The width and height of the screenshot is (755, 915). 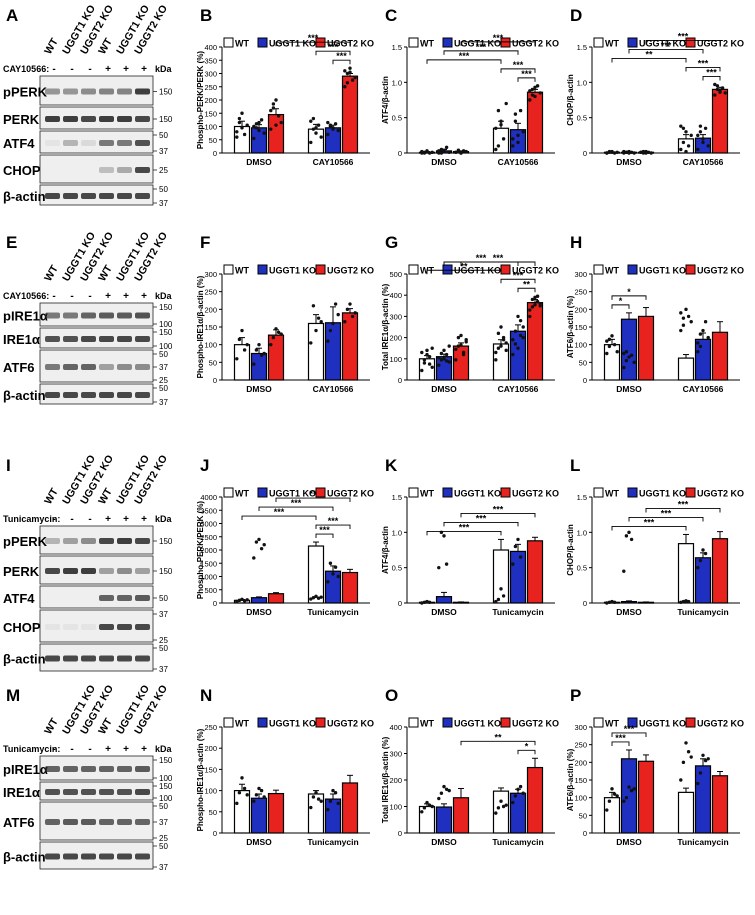 What do you see at coordinates (166, 346) in the screenshot?
I see `marker-label: 100` at bounding box center [166, 346].